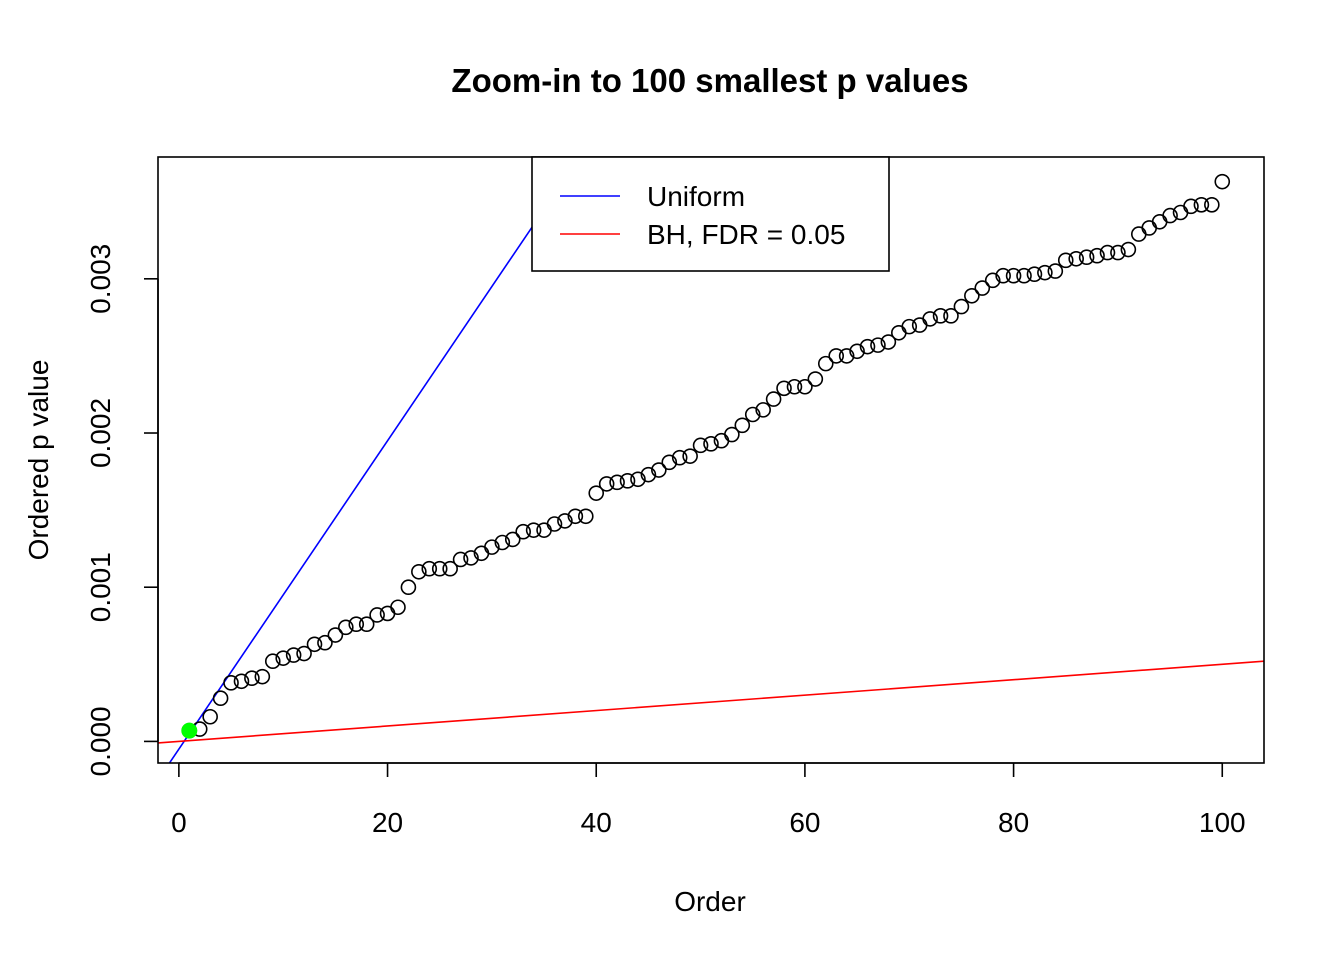 Image resolution: width=1344 pixels, height=960 pixels. Describe the element at coordinates (100, 433) in the screenshot. I see `y-tick-label: 0.002` at that location.